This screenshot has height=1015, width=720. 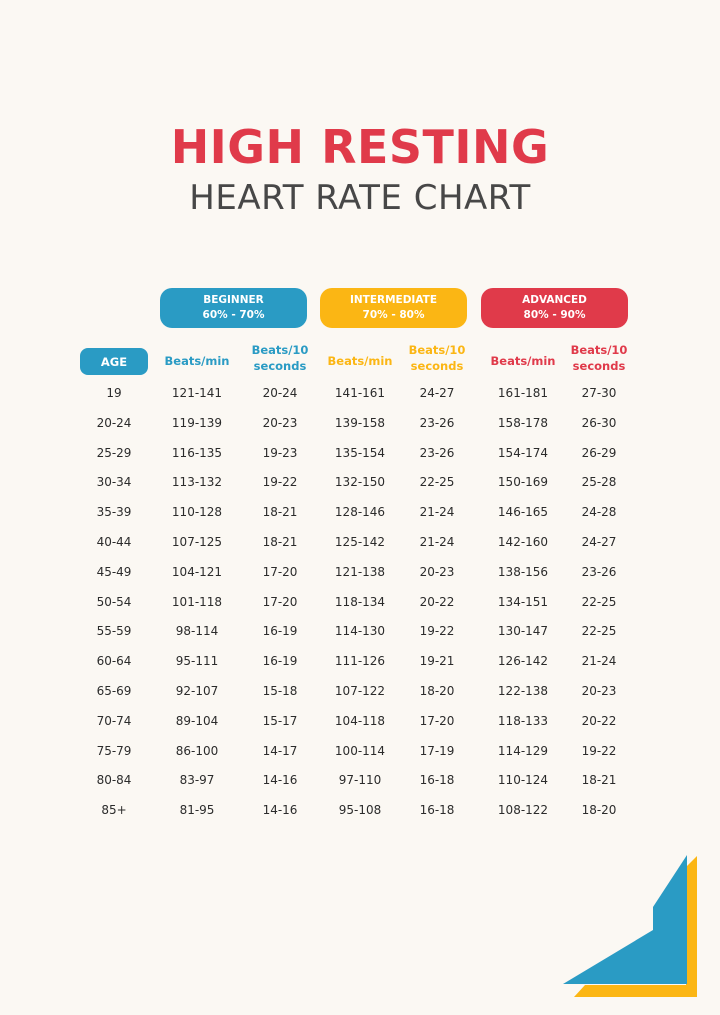 I want to click on table-cell: 141-161, so click(x=360, y=393).